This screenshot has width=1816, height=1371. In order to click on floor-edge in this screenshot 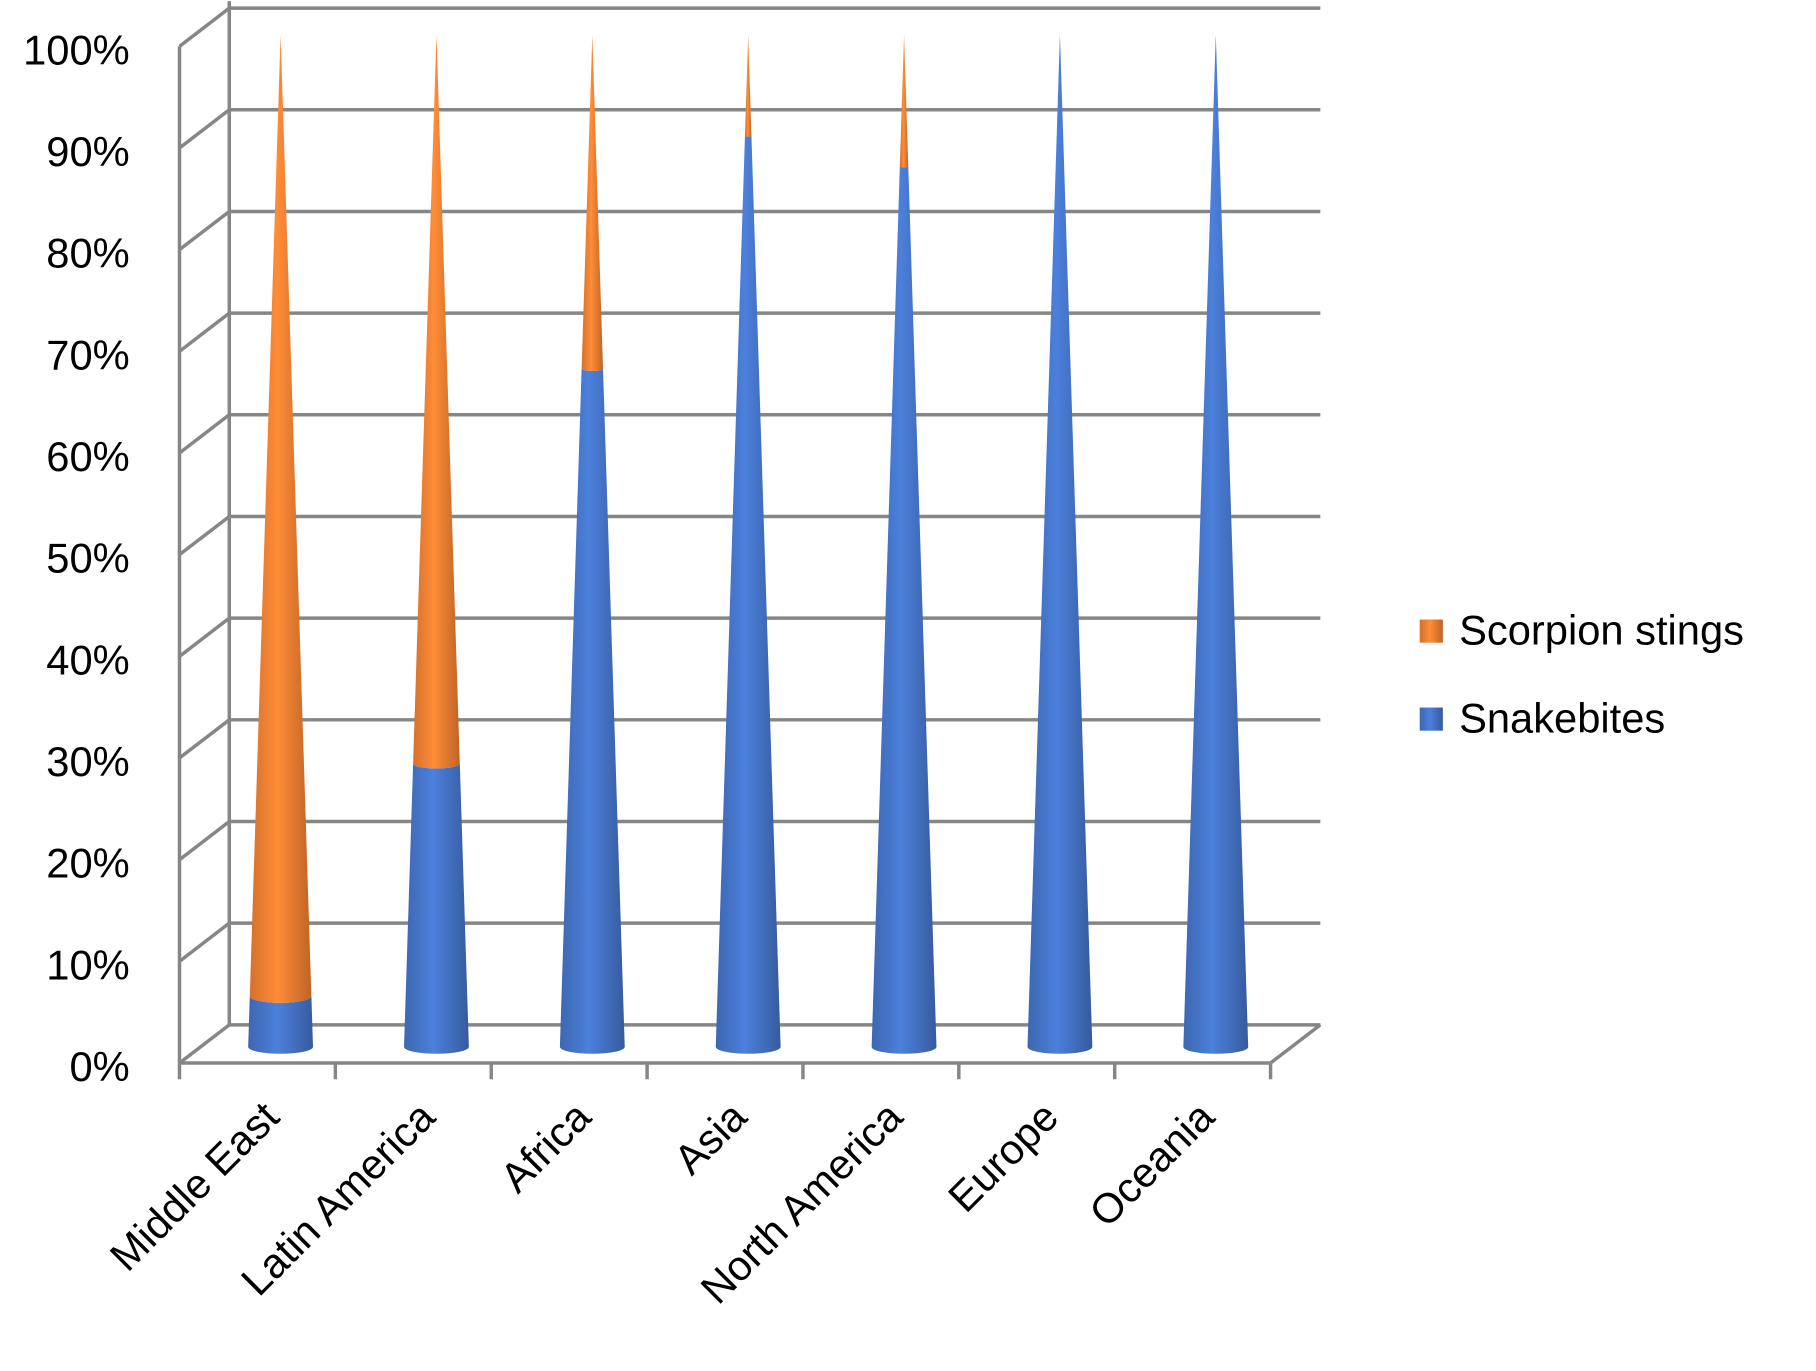, I will do `click(1295, 1044)`.